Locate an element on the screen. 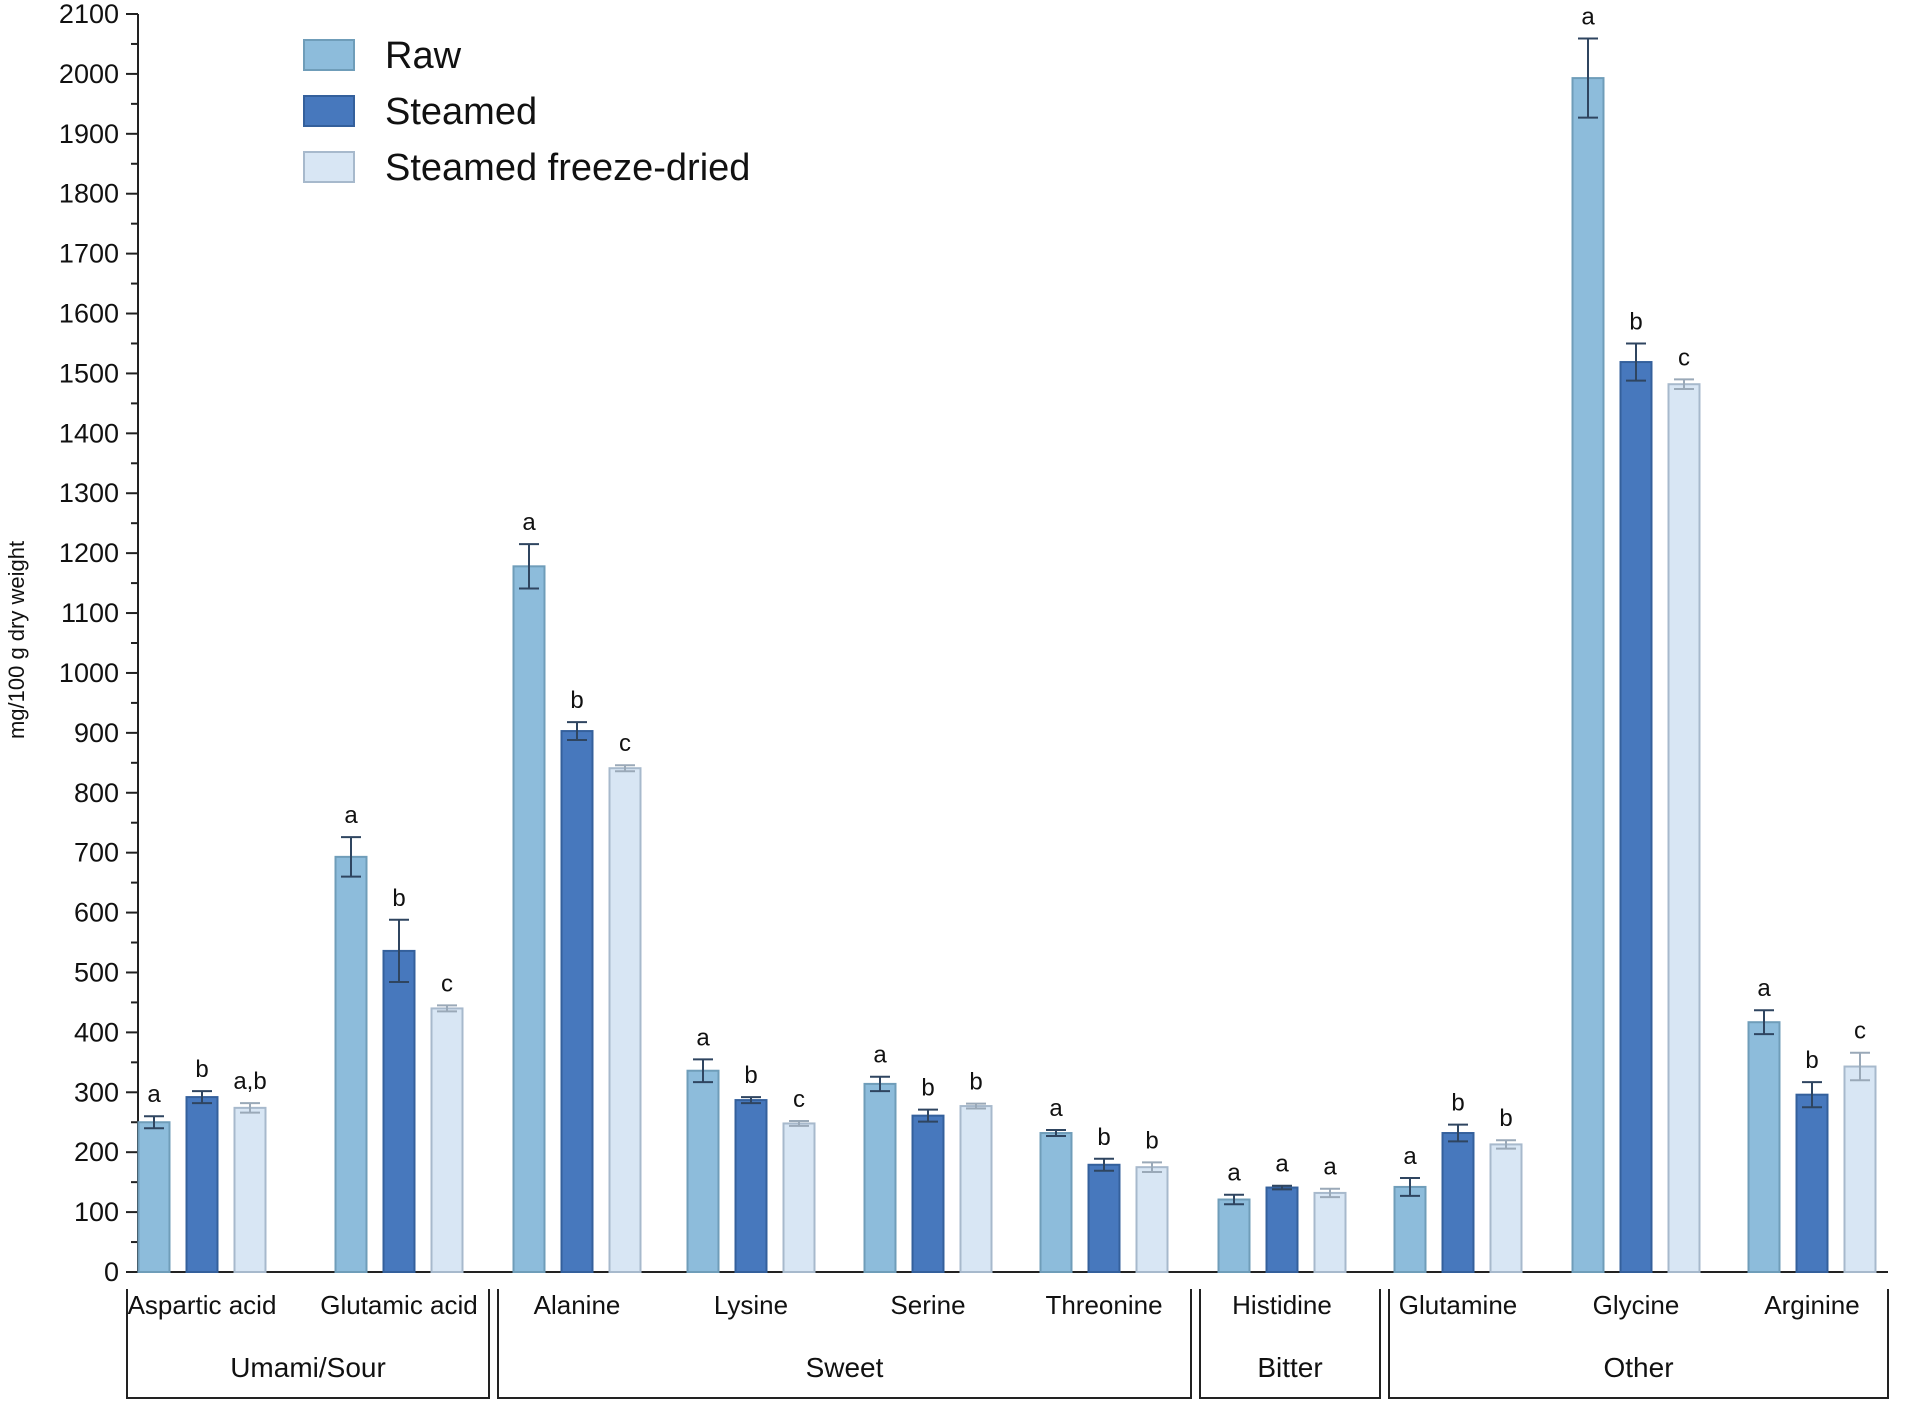  category-group-label: Other is located at coordinates (1638, 1367).